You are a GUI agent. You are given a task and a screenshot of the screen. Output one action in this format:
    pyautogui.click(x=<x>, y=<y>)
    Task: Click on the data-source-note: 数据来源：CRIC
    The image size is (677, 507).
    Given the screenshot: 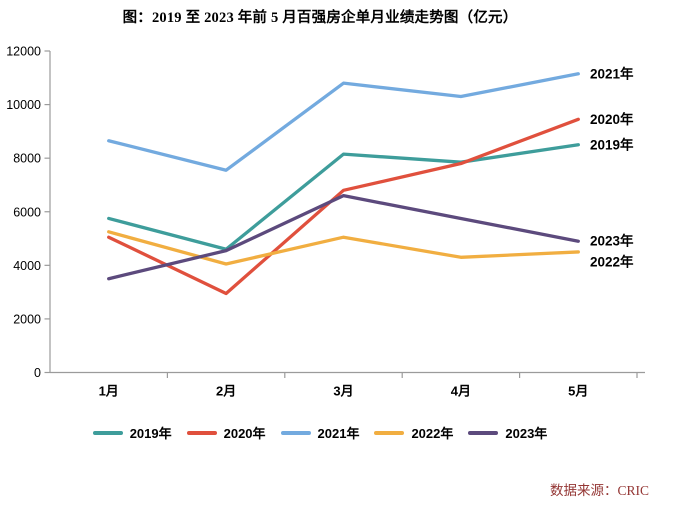 What is the action you would take?
    pyautogui.click(x=599, y=490)
    